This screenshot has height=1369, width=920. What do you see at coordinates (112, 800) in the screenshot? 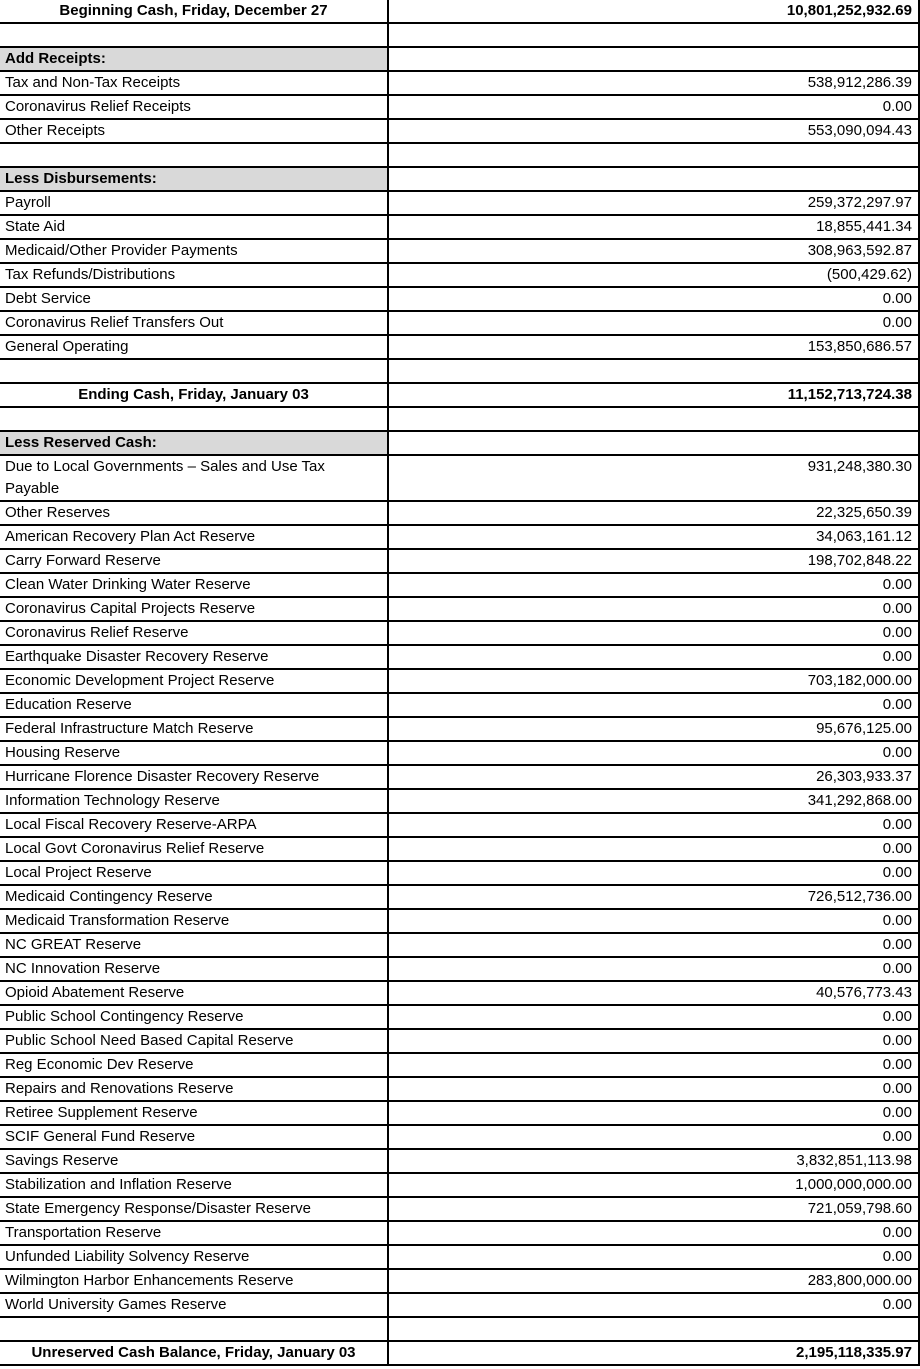
I see `row-label: Information Technology Reserve` at bounding box center [112, 800].